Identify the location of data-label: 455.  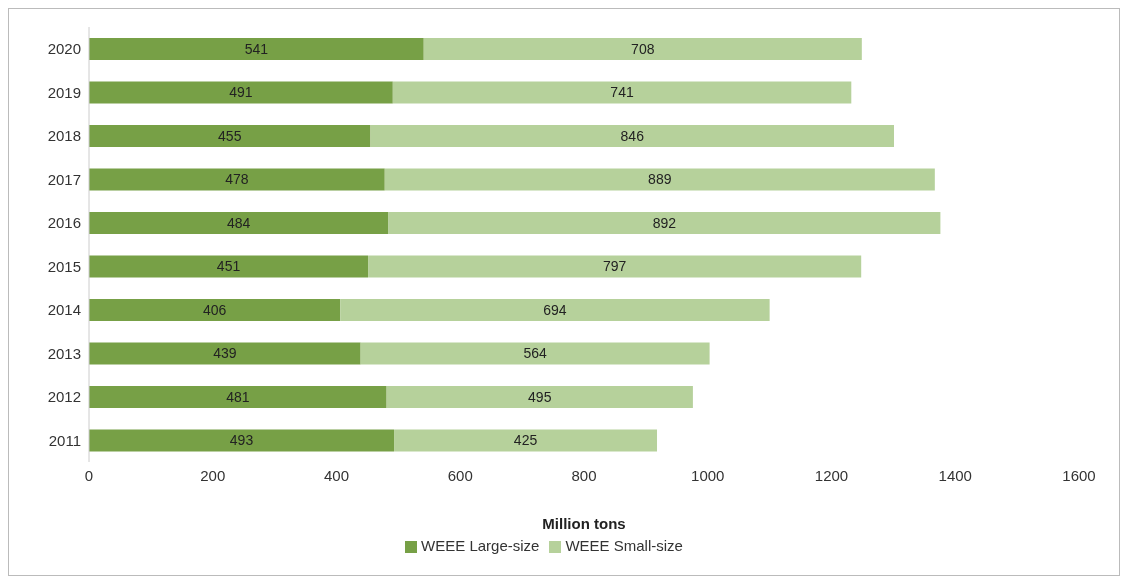
(230, 135).